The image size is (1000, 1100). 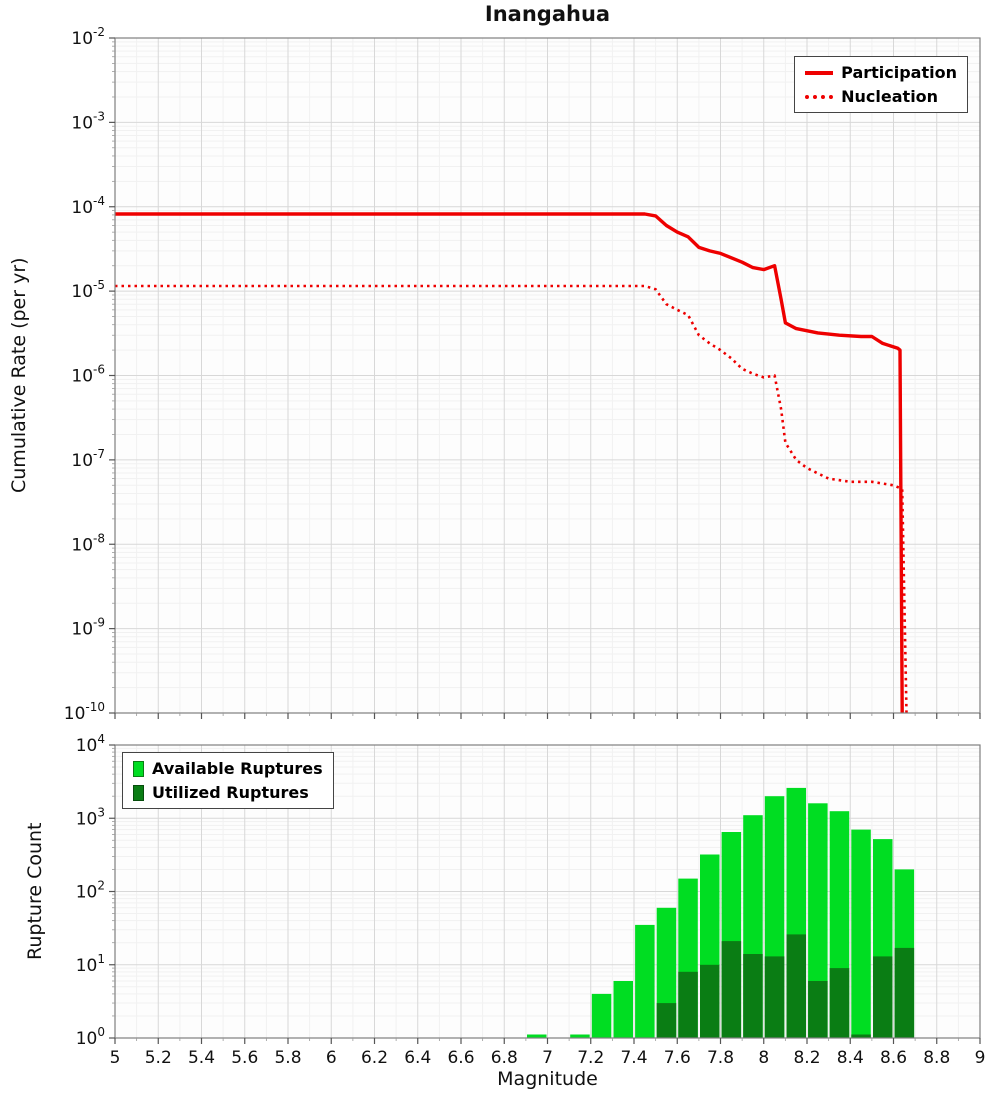 I want to click on available-ruptures-legend-label: Available Ruptures, so click(x=237, y=768).